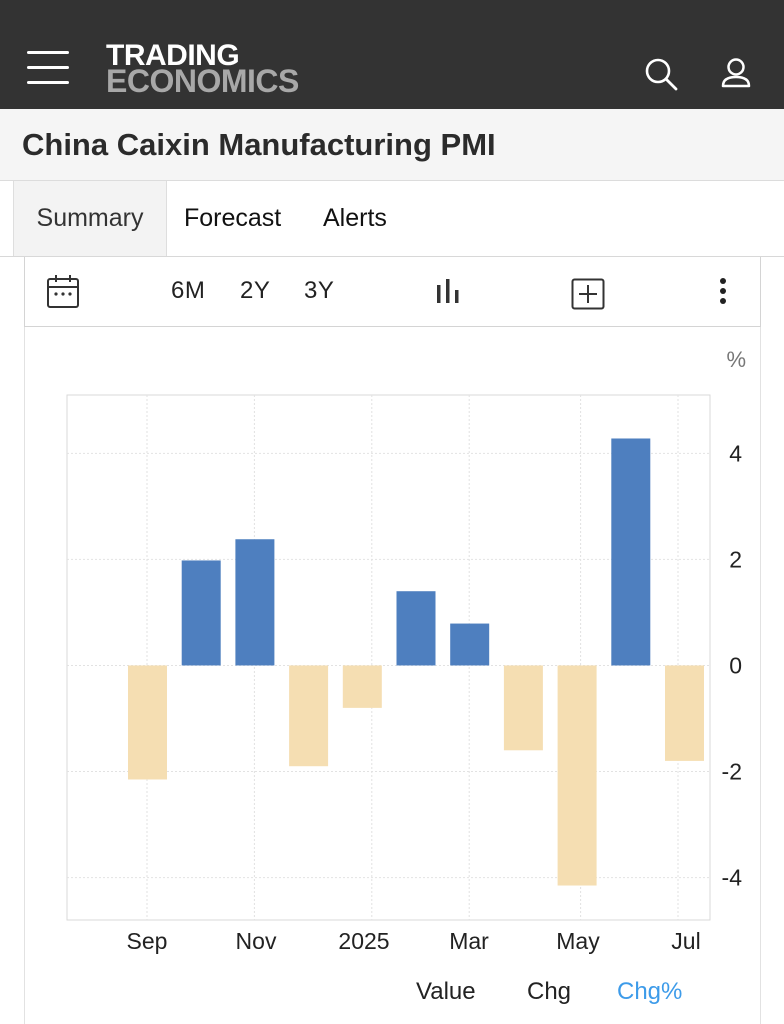  I want to click on top-navigation-bar: TRADING ECONOMICS, so click(392, 54).